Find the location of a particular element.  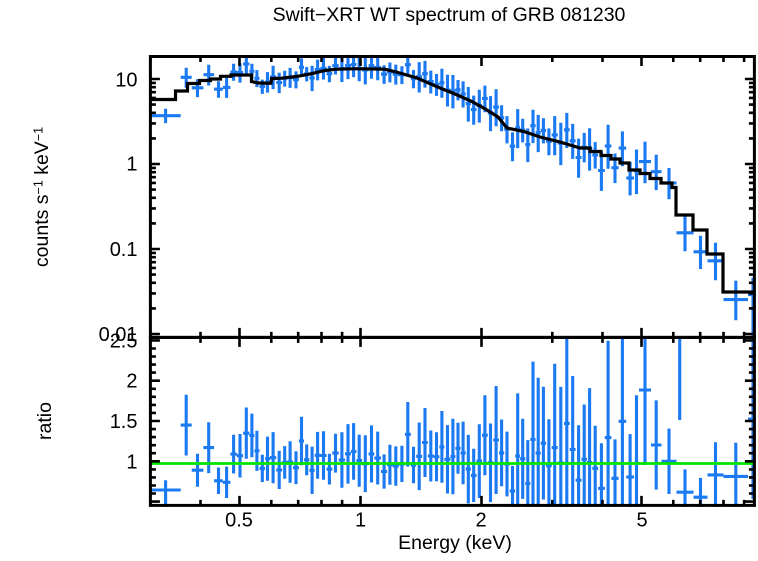

svg-text: 10 is located at coordinates (126, 81).